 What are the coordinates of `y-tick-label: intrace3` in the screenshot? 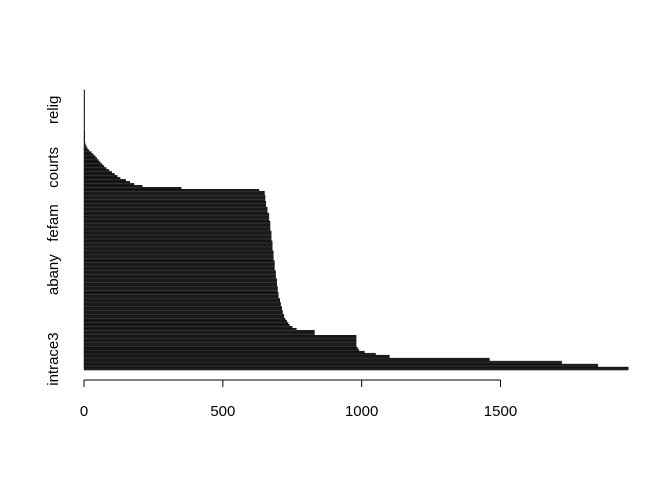 It's located at (53, 358).